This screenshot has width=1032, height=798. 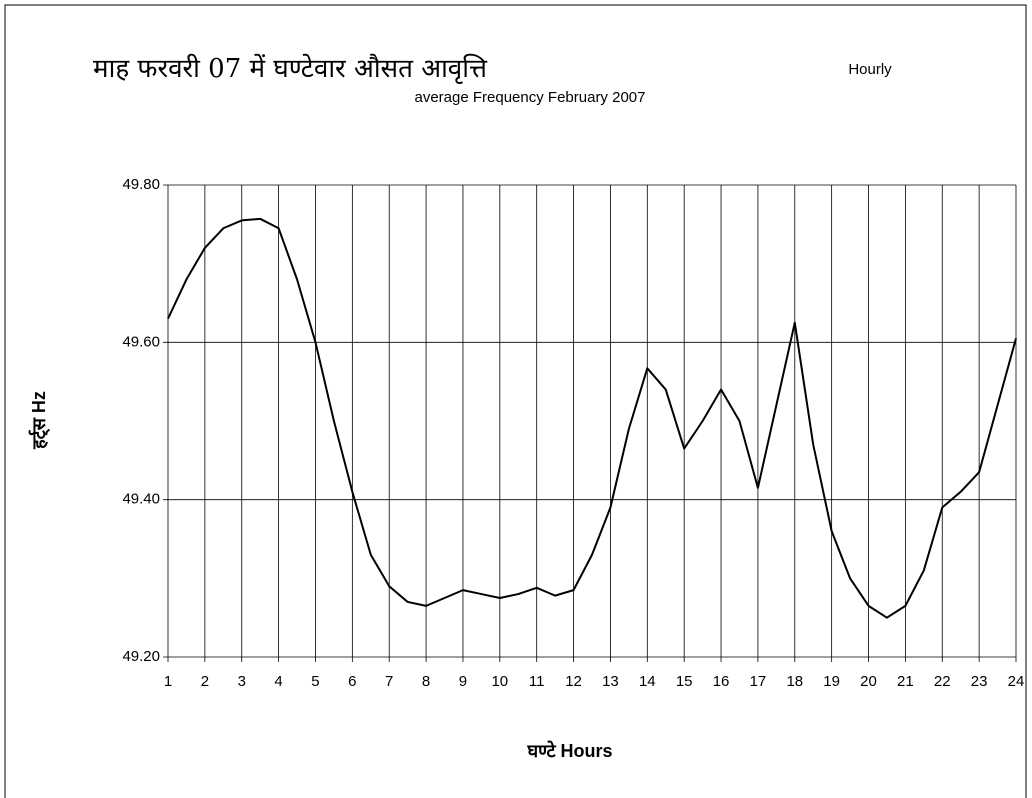 What do you see at coordinates (721, 681) in the screenshot?
I see `x-tick-label: 16` at bounding box center [721, 681].